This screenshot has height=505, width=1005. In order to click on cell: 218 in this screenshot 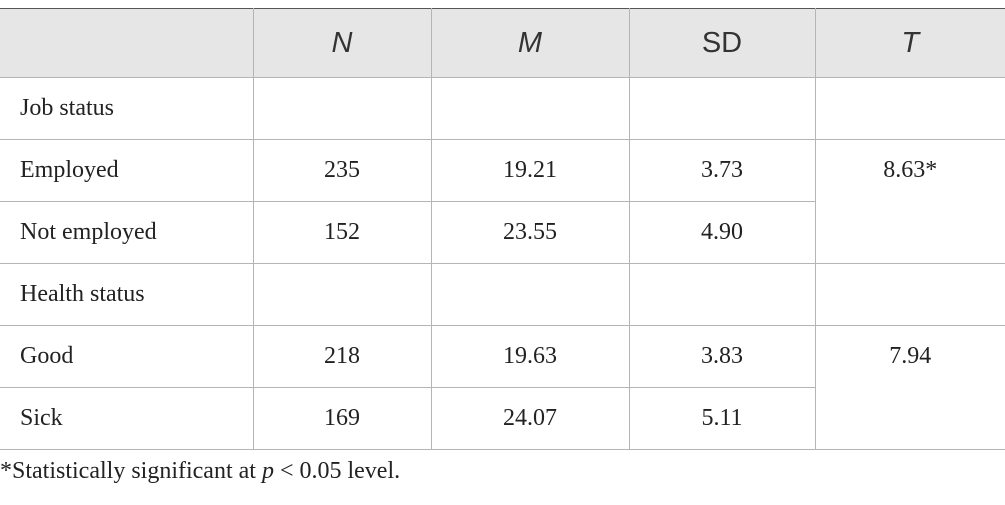, I will do `click(342, 356)`.